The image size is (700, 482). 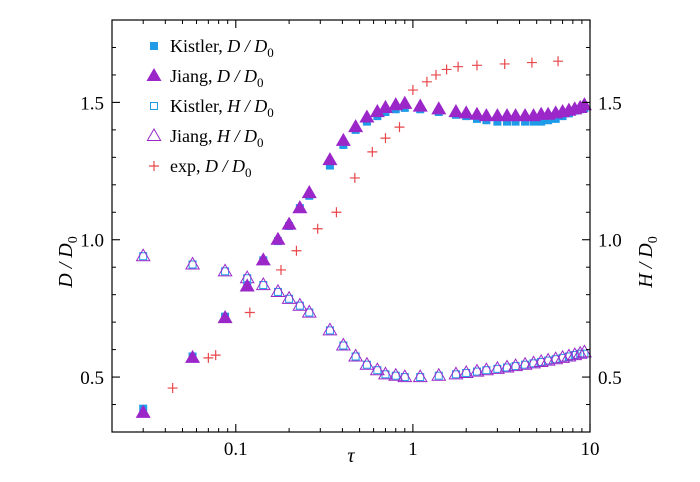 What do you see at coordinates (610, 378) in the screenshot?
I see `y-tick-label-right: 0.5` at bounding box center [610, 378].